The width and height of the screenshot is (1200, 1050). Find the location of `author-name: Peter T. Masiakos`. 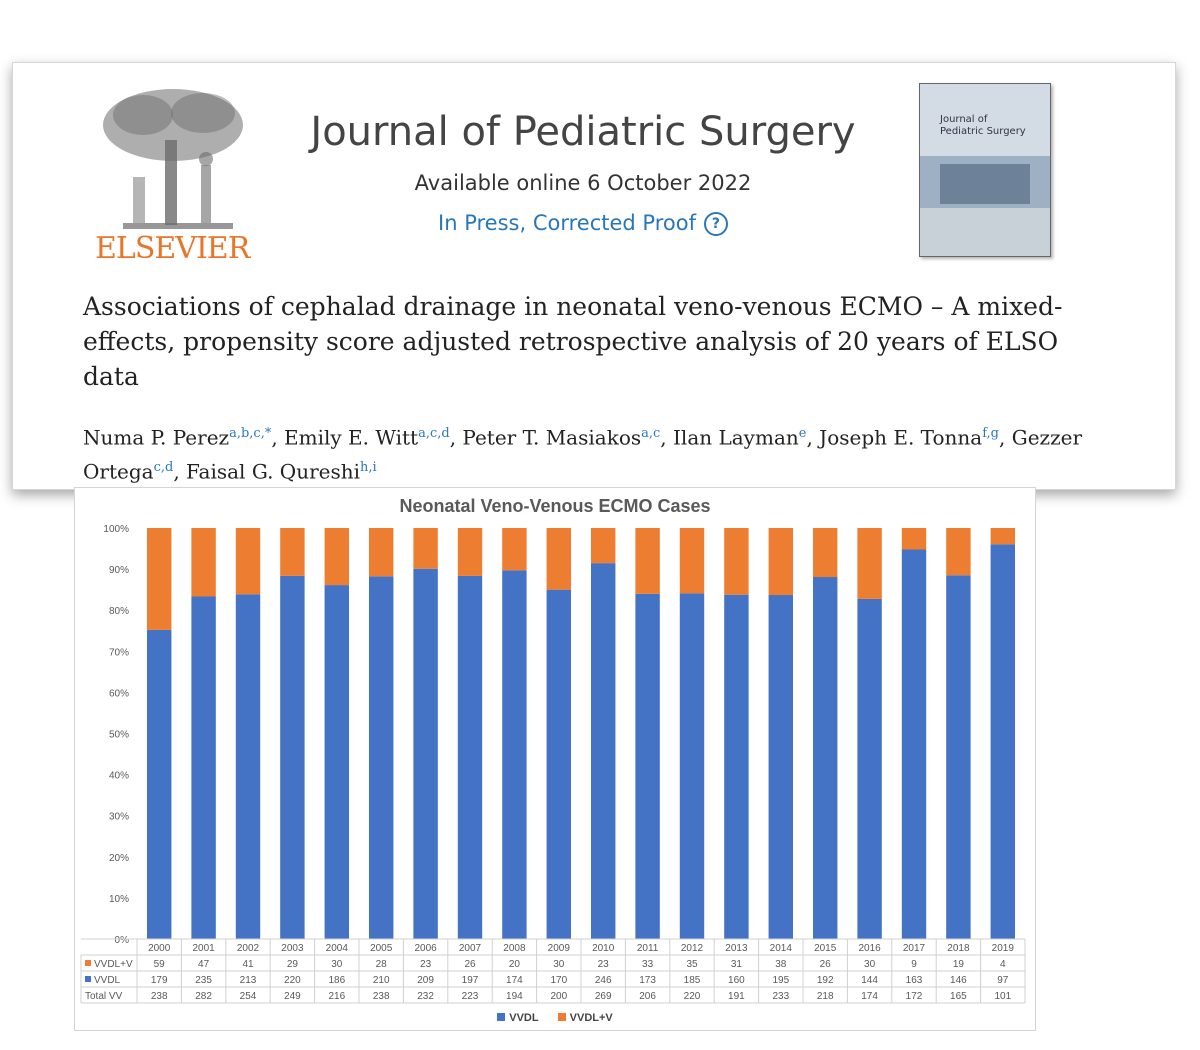

author-name: Peter T. Masiakos is located at coordinates (552, 437).